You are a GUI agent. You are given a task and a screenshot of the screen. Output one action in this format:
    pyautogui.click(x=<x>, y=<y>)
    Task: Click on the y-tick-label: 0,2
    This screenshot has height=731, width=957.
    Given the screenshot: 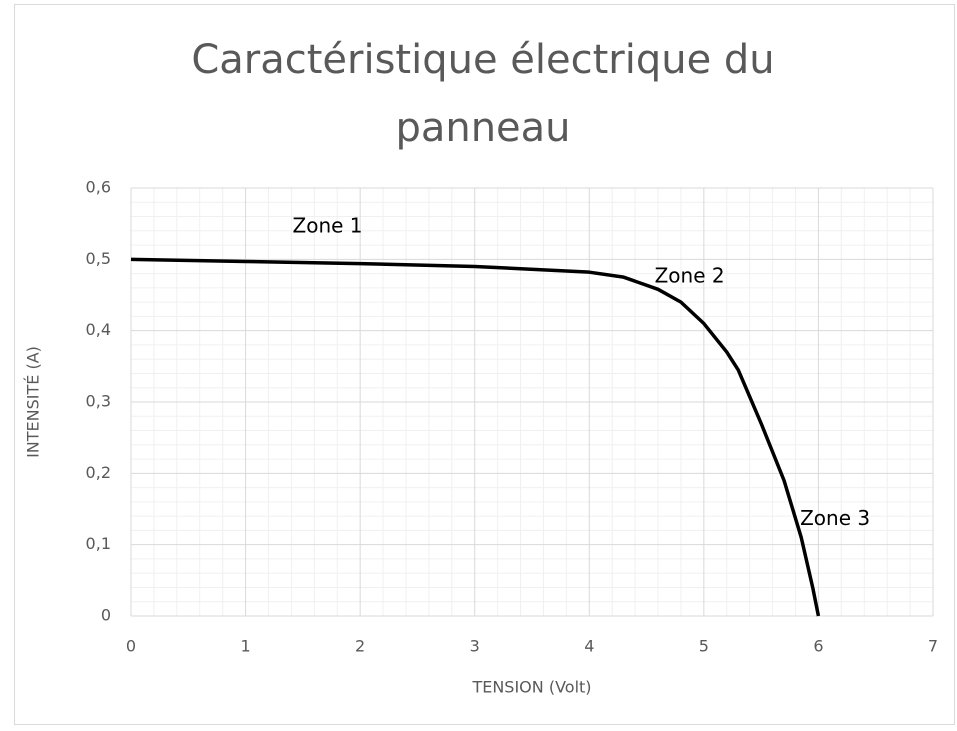 What is the action you would take?
    pyautogui.click(x=98, y=472)
    